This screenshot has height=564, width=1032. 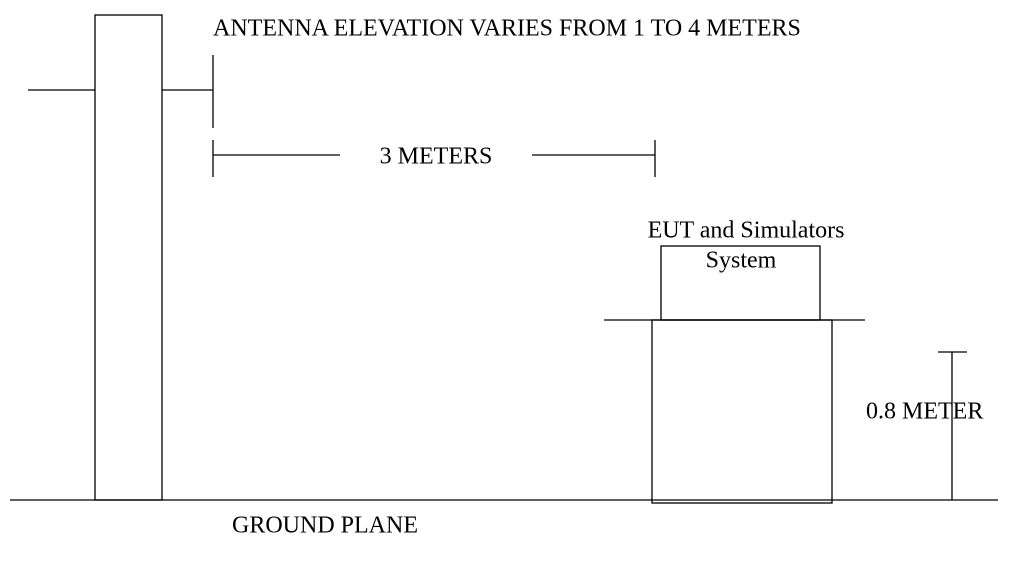 What do you see at coordinates (924, 412) in the screenshot?
I see `height-label: 0.8 METER` at bounding box center [924, 412].